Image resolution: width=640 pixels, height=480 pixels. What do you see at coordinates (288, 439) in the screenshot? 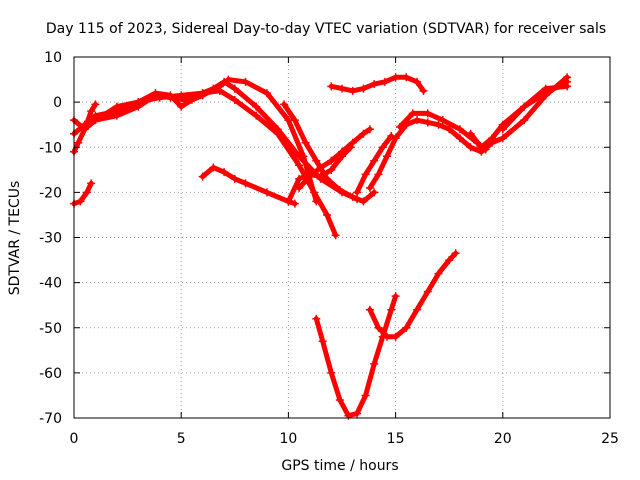
I see `x-tick-label: 10` at bounding box center [288, 439].